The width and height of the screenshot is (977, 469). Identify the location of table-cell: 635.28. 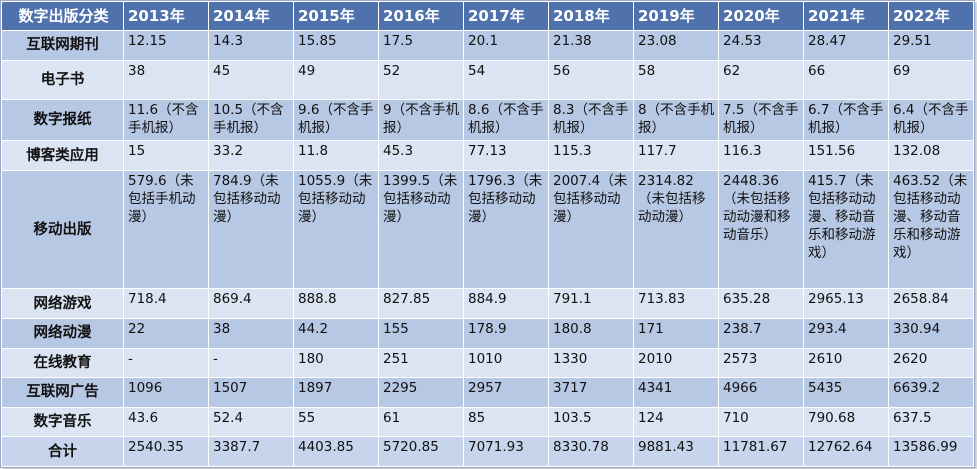
(761, 303).